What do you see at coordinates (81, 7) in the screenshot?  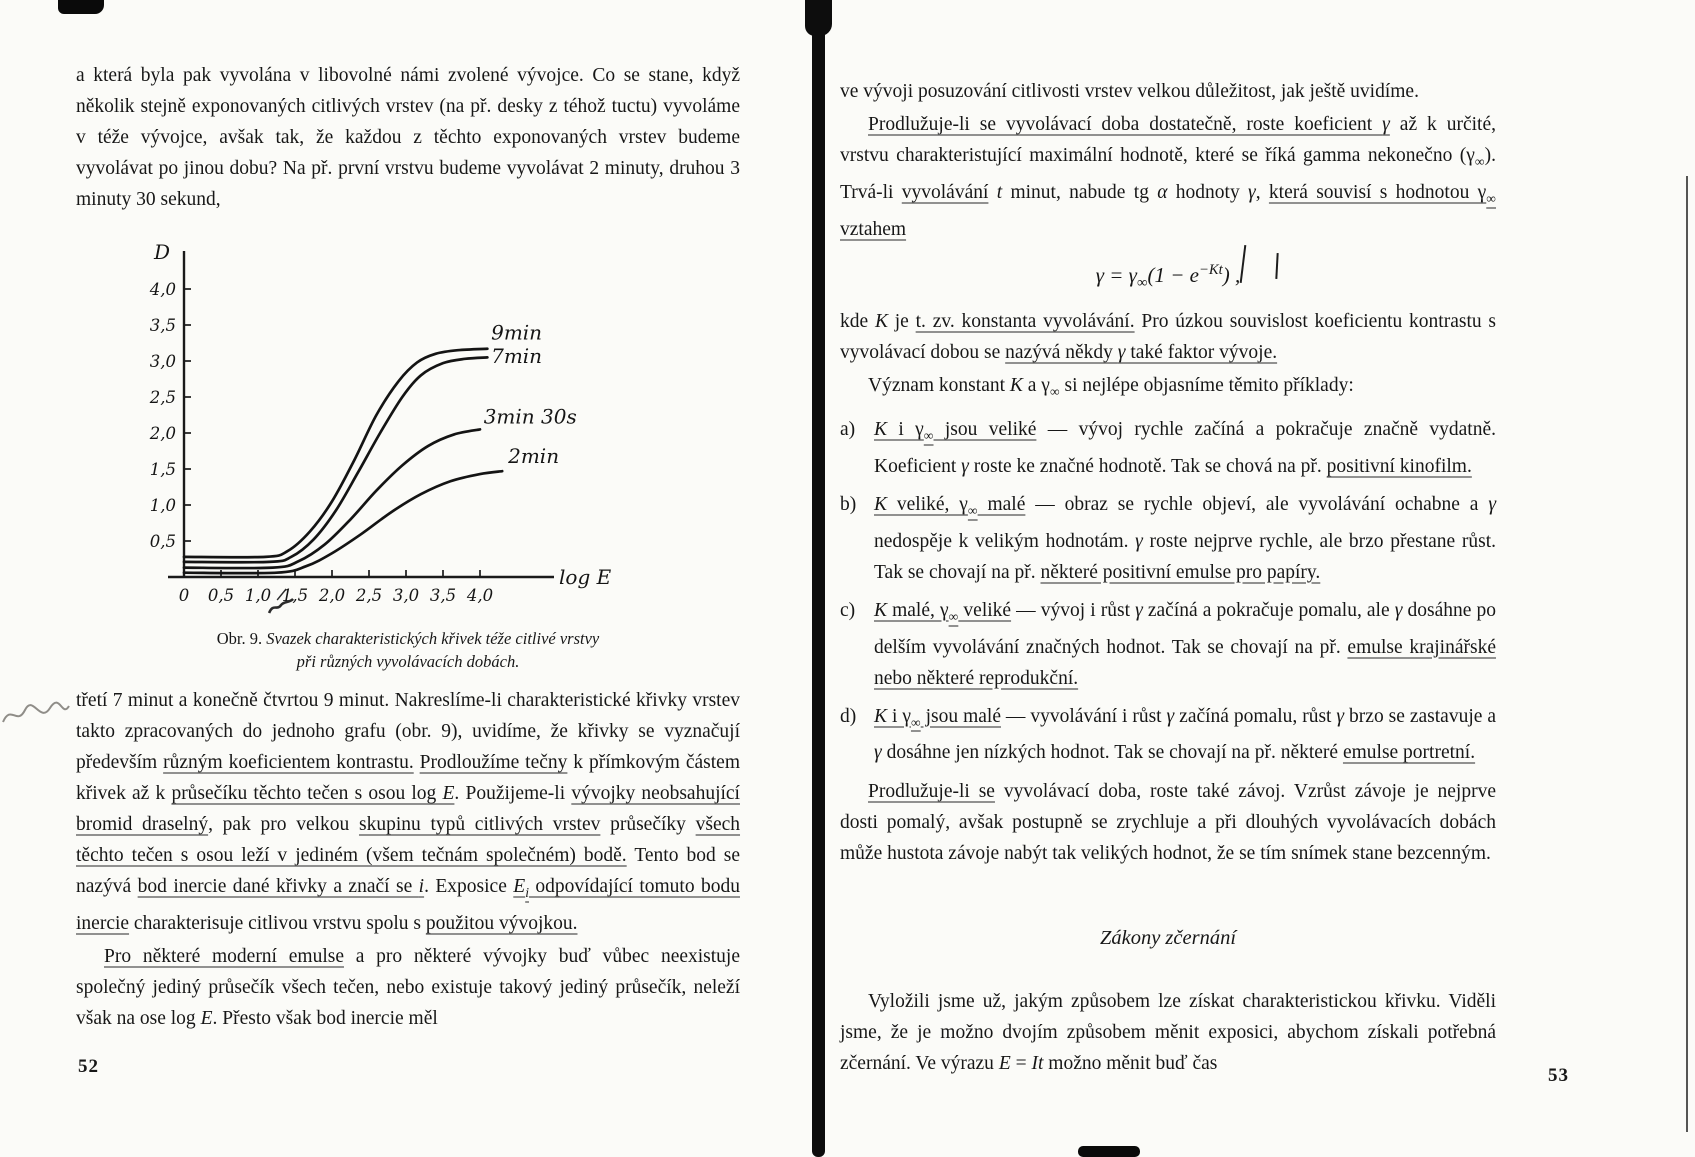 I see `ink-blob-top-left` at bounding box center [81, 7].